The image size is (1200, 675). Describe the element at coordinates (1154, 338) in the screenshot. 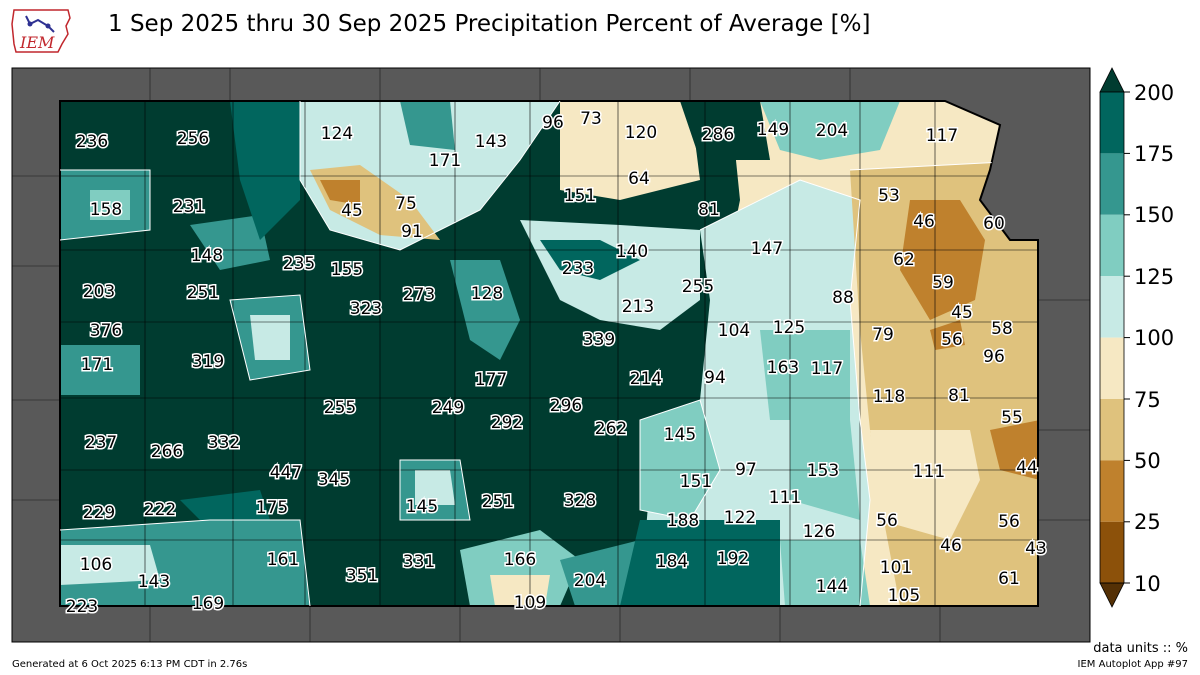

I see `colorbar-tick-label: 100` at that location.